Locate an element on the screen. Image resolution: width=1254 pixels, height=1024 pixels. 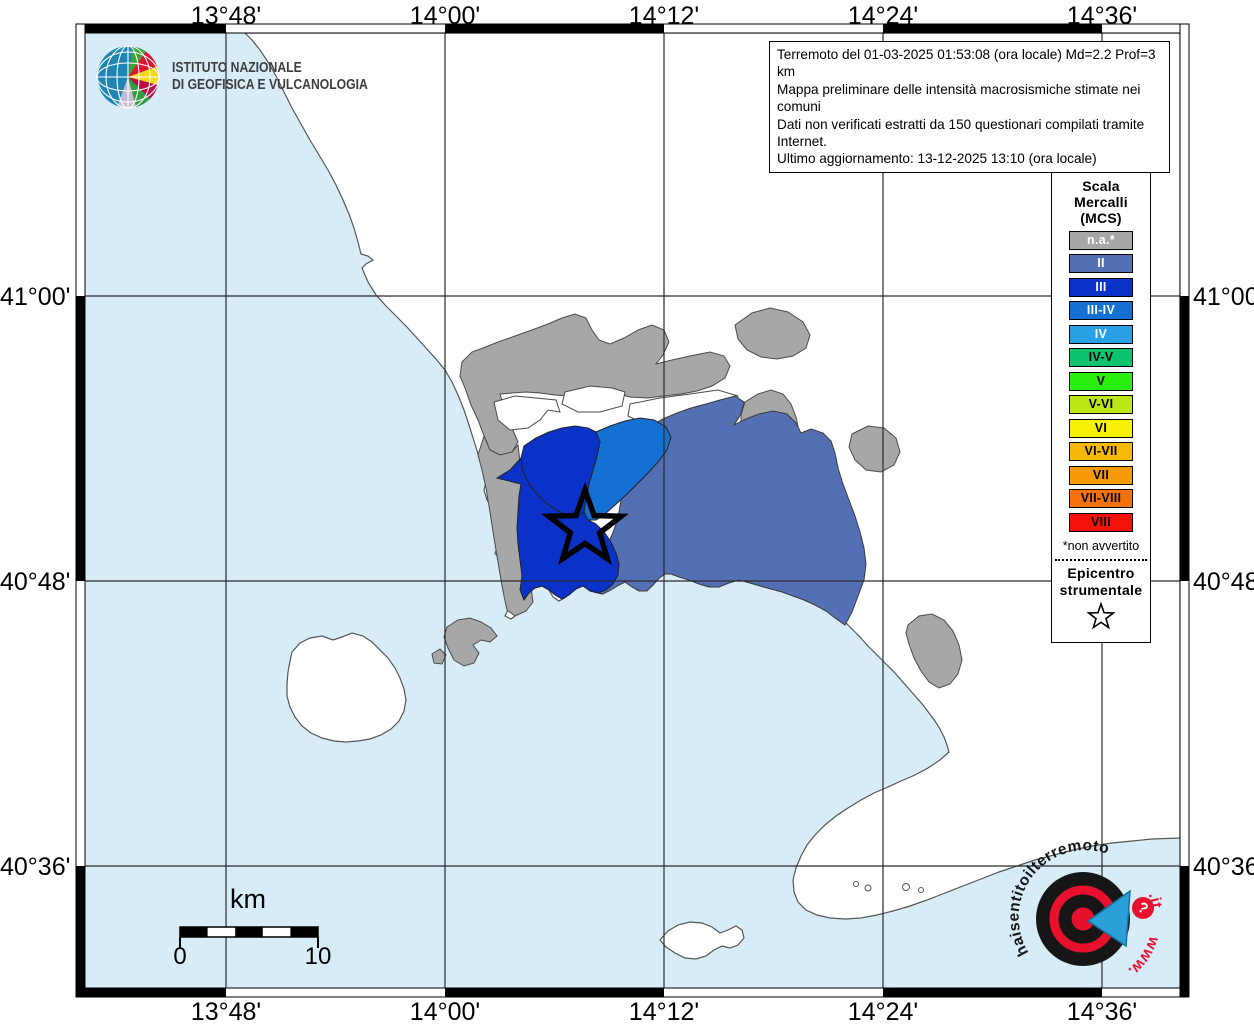
legend-swatch-iv-v: IV-V is located at coordinates (1101, 357).